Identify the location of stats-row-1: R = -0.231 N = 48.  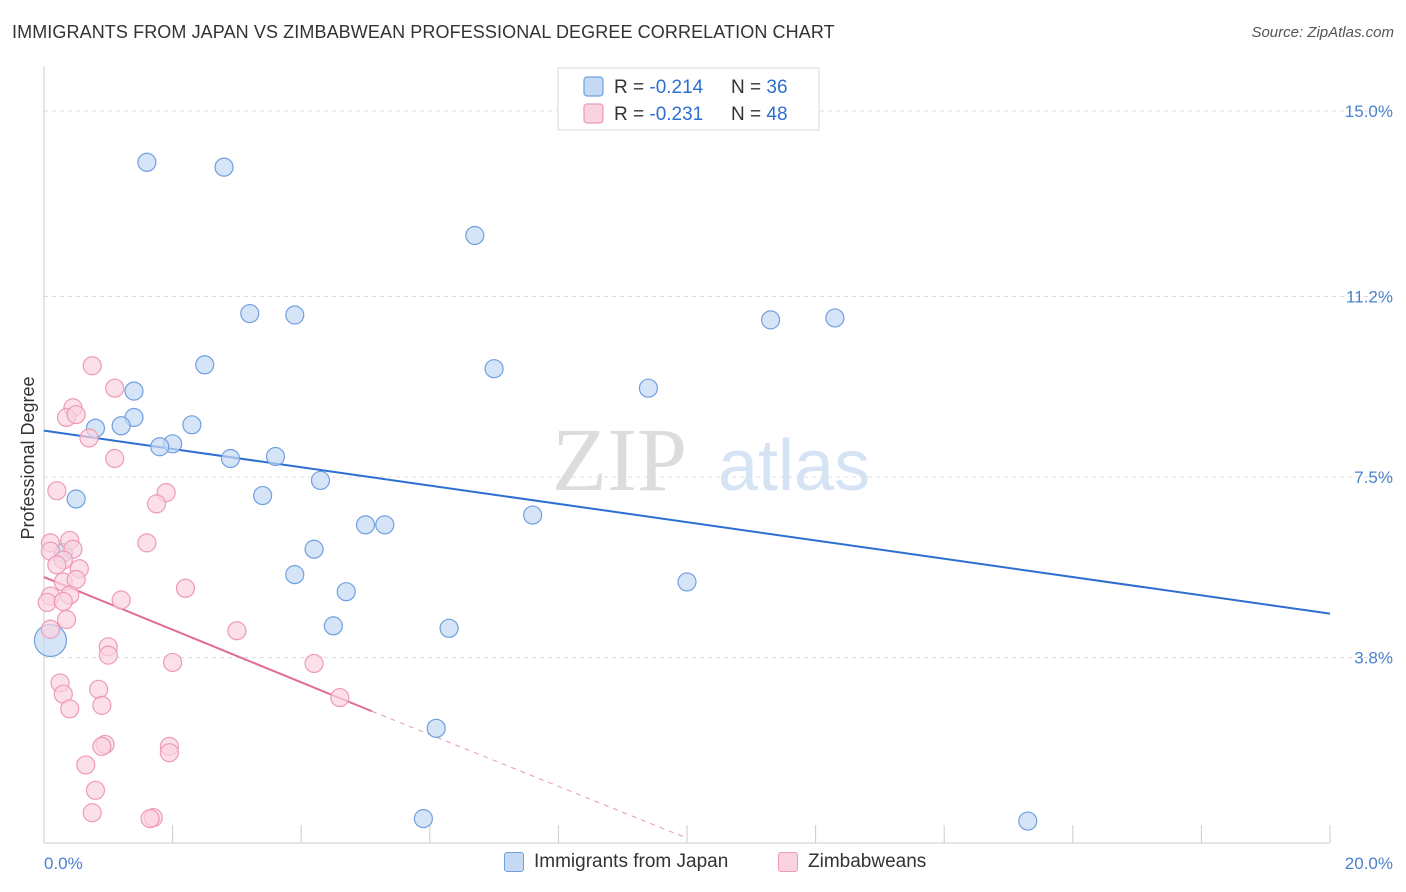
(701, 114).